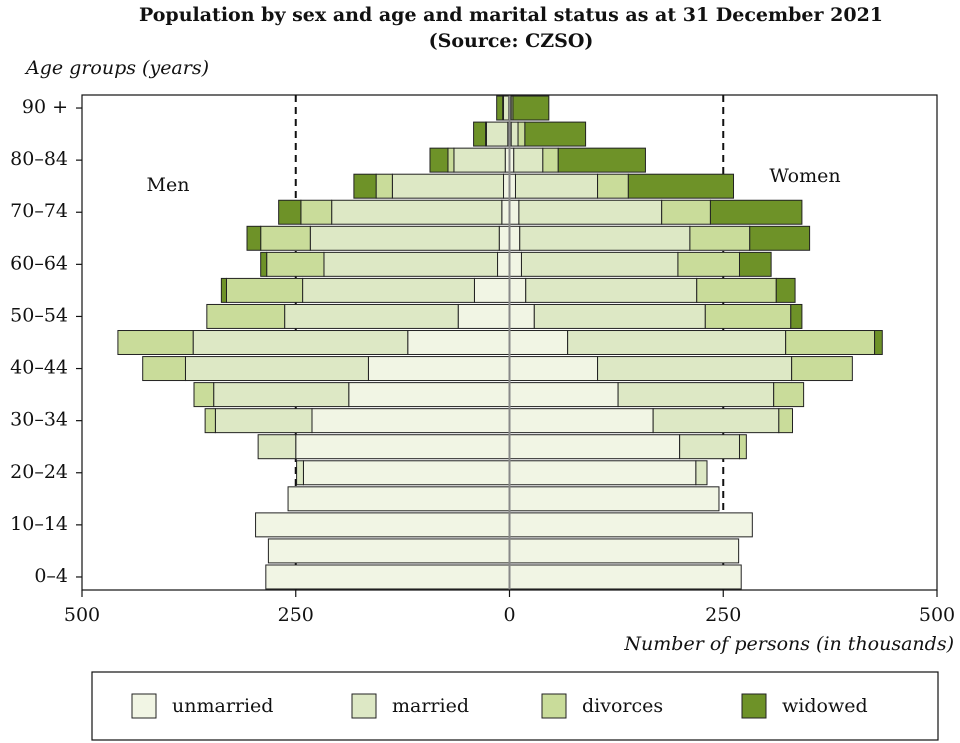 The image size is (960, 743). I want to click on y-tick-label: 70–74, so click(39, 211).